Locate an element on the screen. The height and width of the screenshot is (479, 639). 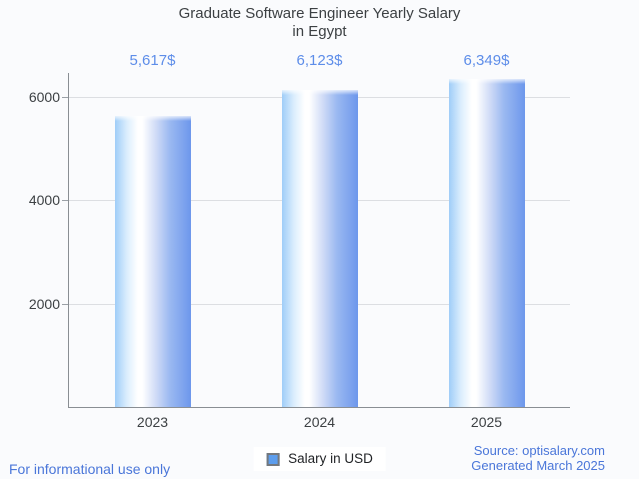
chart-title-line-2: in Egypt is located at coordinates (319, 31).